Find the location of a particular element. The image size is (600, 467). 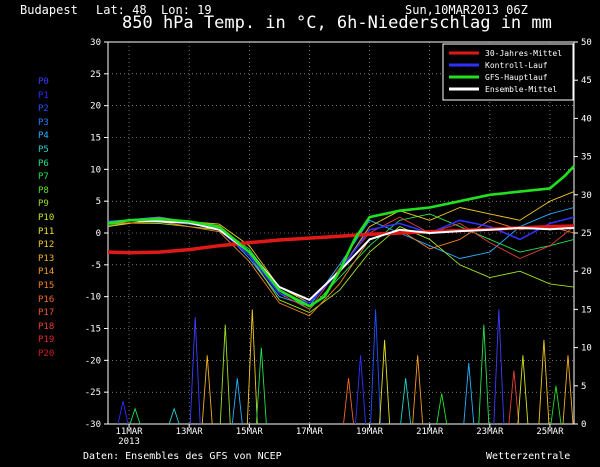

member-label-p15: P15 is located at coordinates (46, 286).